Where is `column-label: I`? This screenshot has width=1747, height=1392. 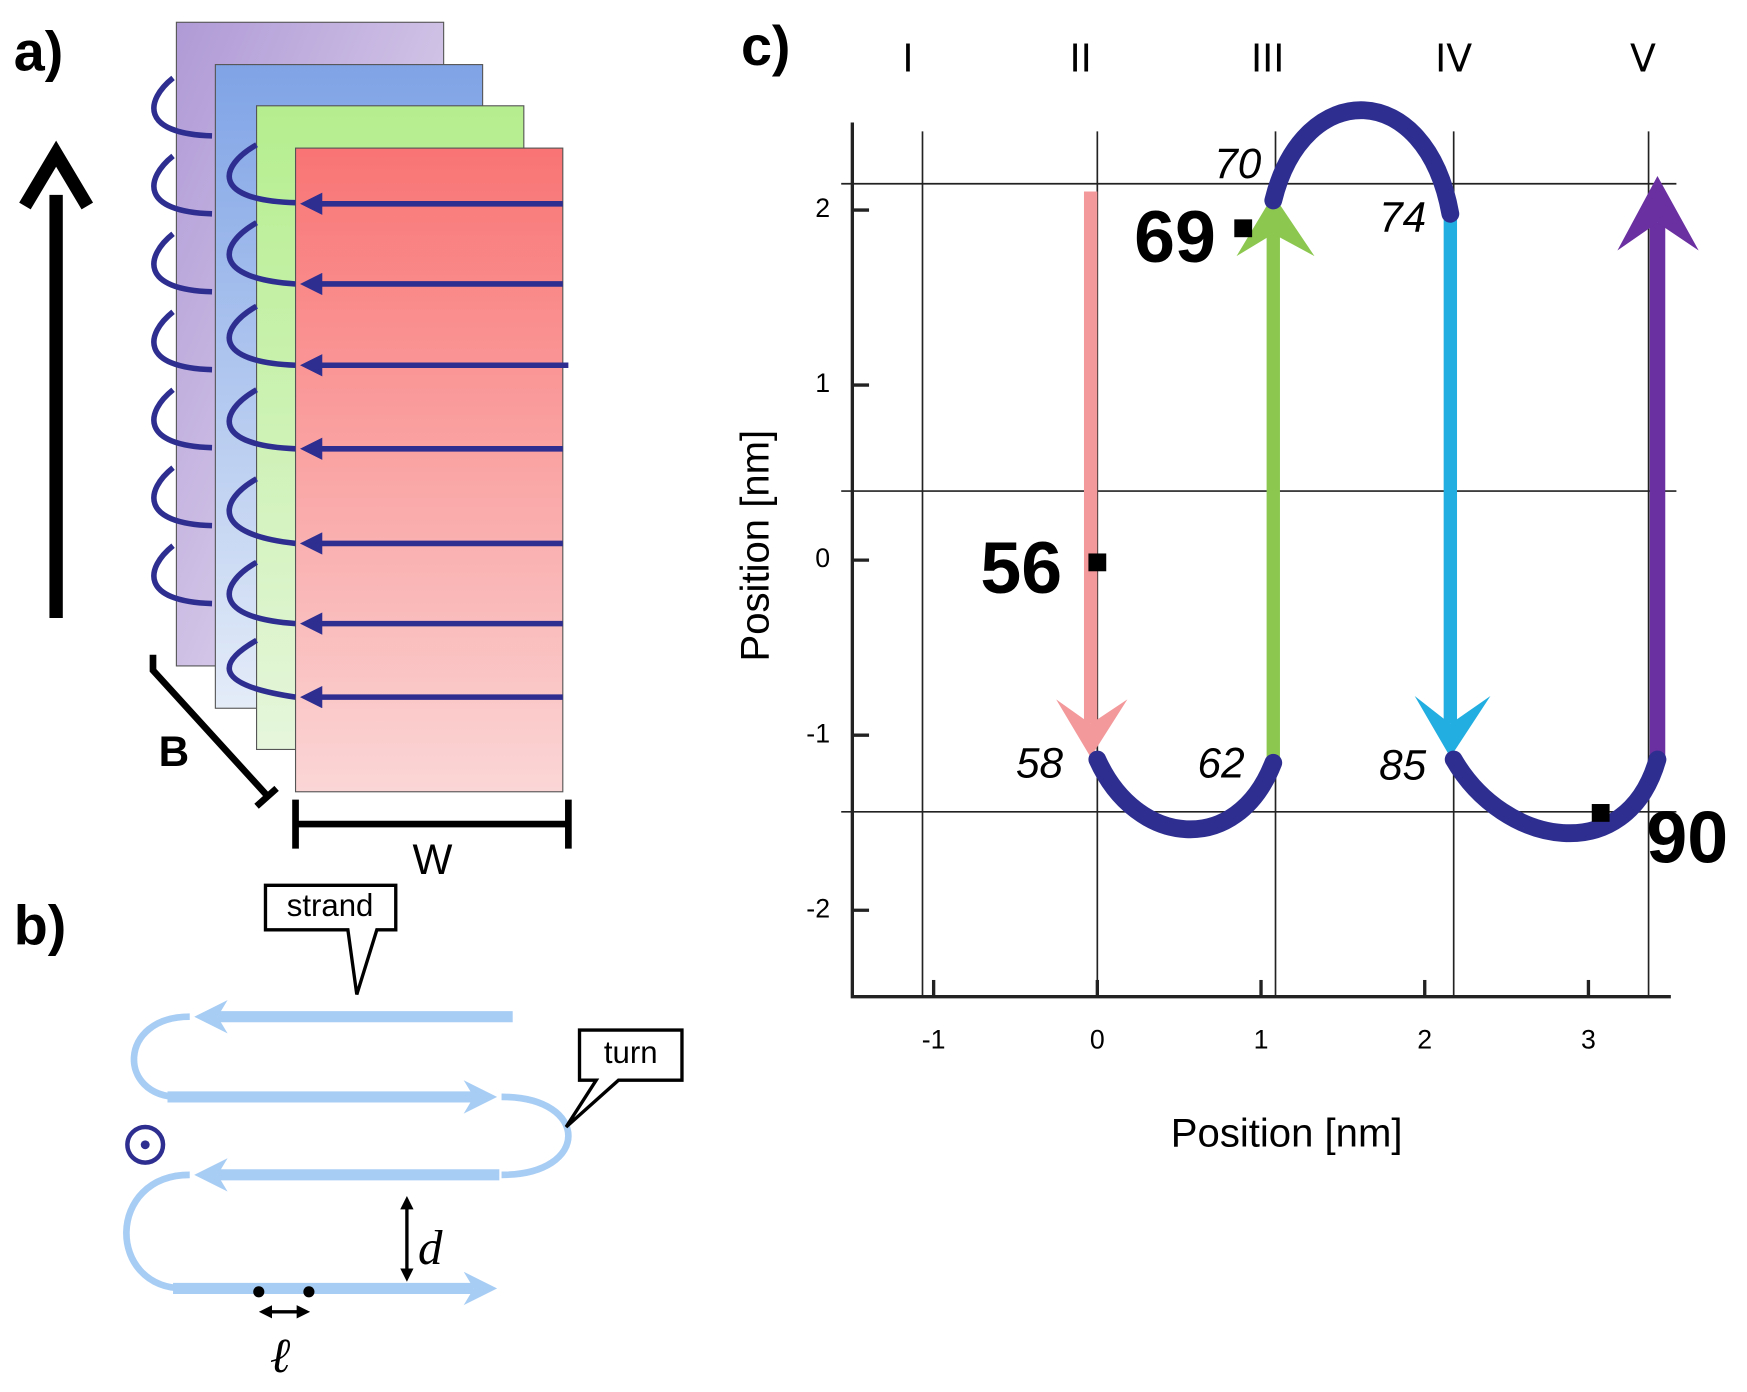 column-label: I is located at coordinates (907, 59).